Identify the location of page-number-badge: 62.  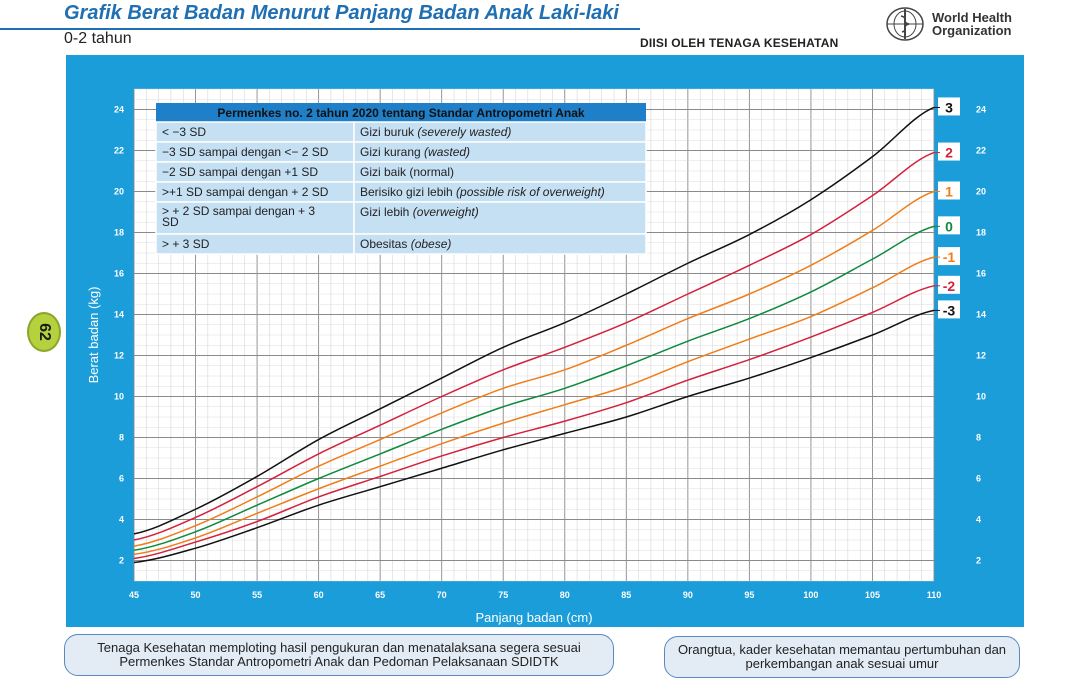
(44, 332).